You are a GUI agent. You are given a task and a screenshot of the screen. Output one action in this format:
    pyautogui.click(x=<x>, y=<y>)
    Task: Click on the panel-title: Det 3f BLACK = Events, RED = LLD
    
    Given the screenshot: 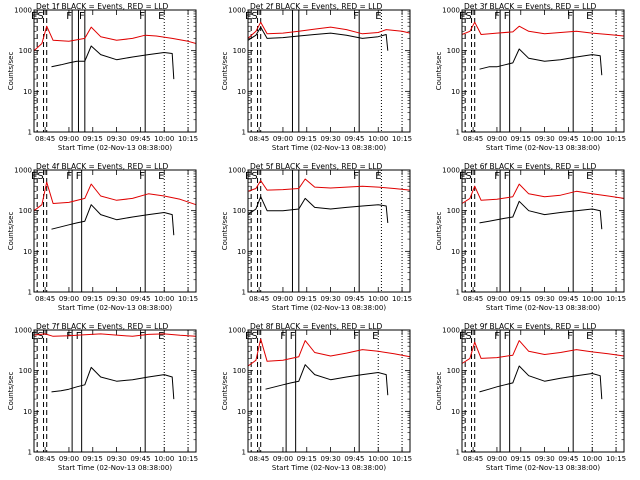 What is the action you would take?
    pyautogui.click(x=530, y=6)
    